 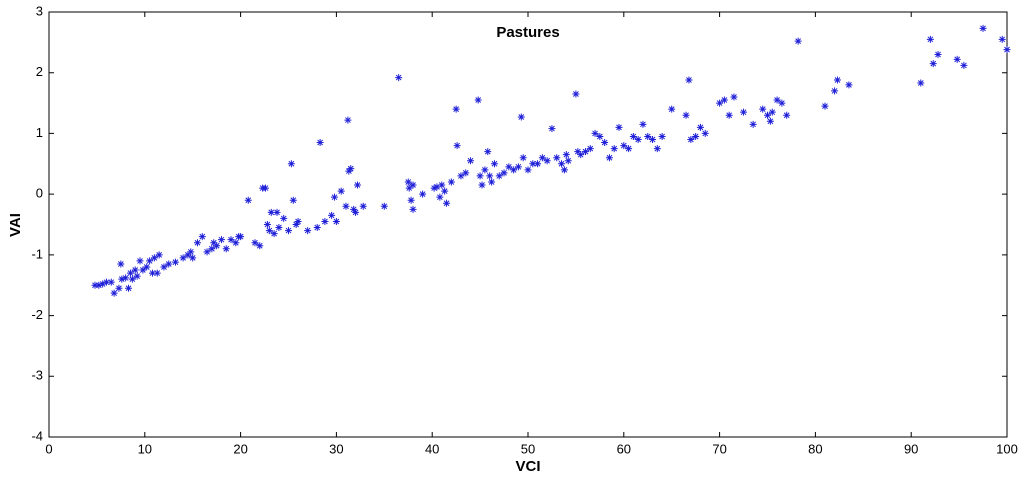 What do you see at coordinates (527, 466) in the screenshot?
I see `x-axis-label: VCI` at bounding box center [527, 466].